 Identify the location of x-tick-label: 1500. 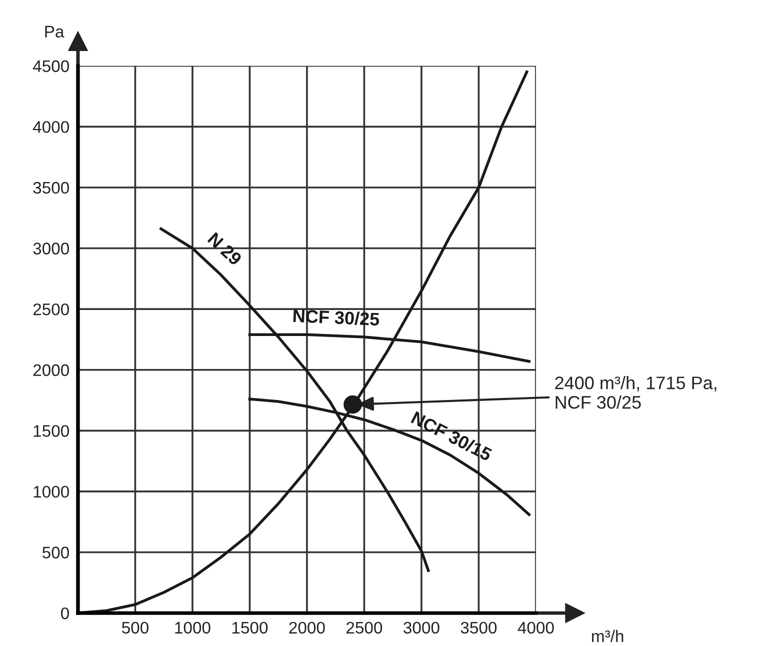
(250, 628).